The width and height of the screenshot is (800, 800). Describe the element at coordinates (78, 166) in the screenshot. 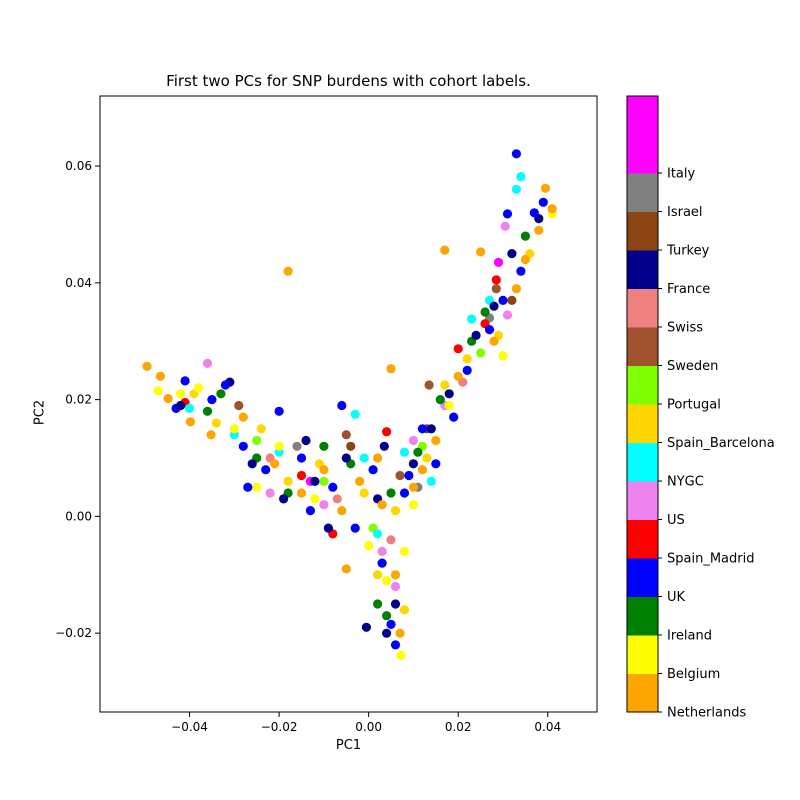

I see `y-tick-label: 0.06` at that location.